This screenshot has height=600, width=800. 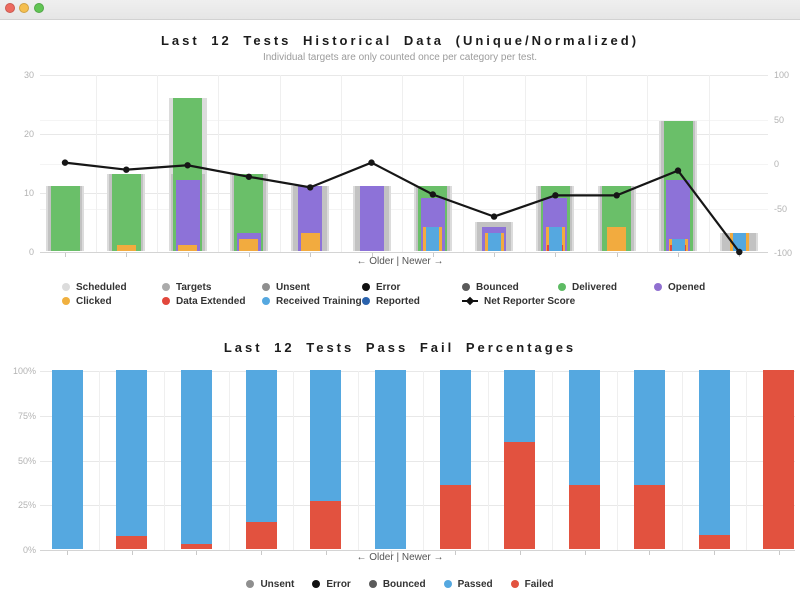 What do you see at coordinates (26, 505) in the screenshot?
I see `y-axis-tick-label: 25%` at bounding box center [26, 505].